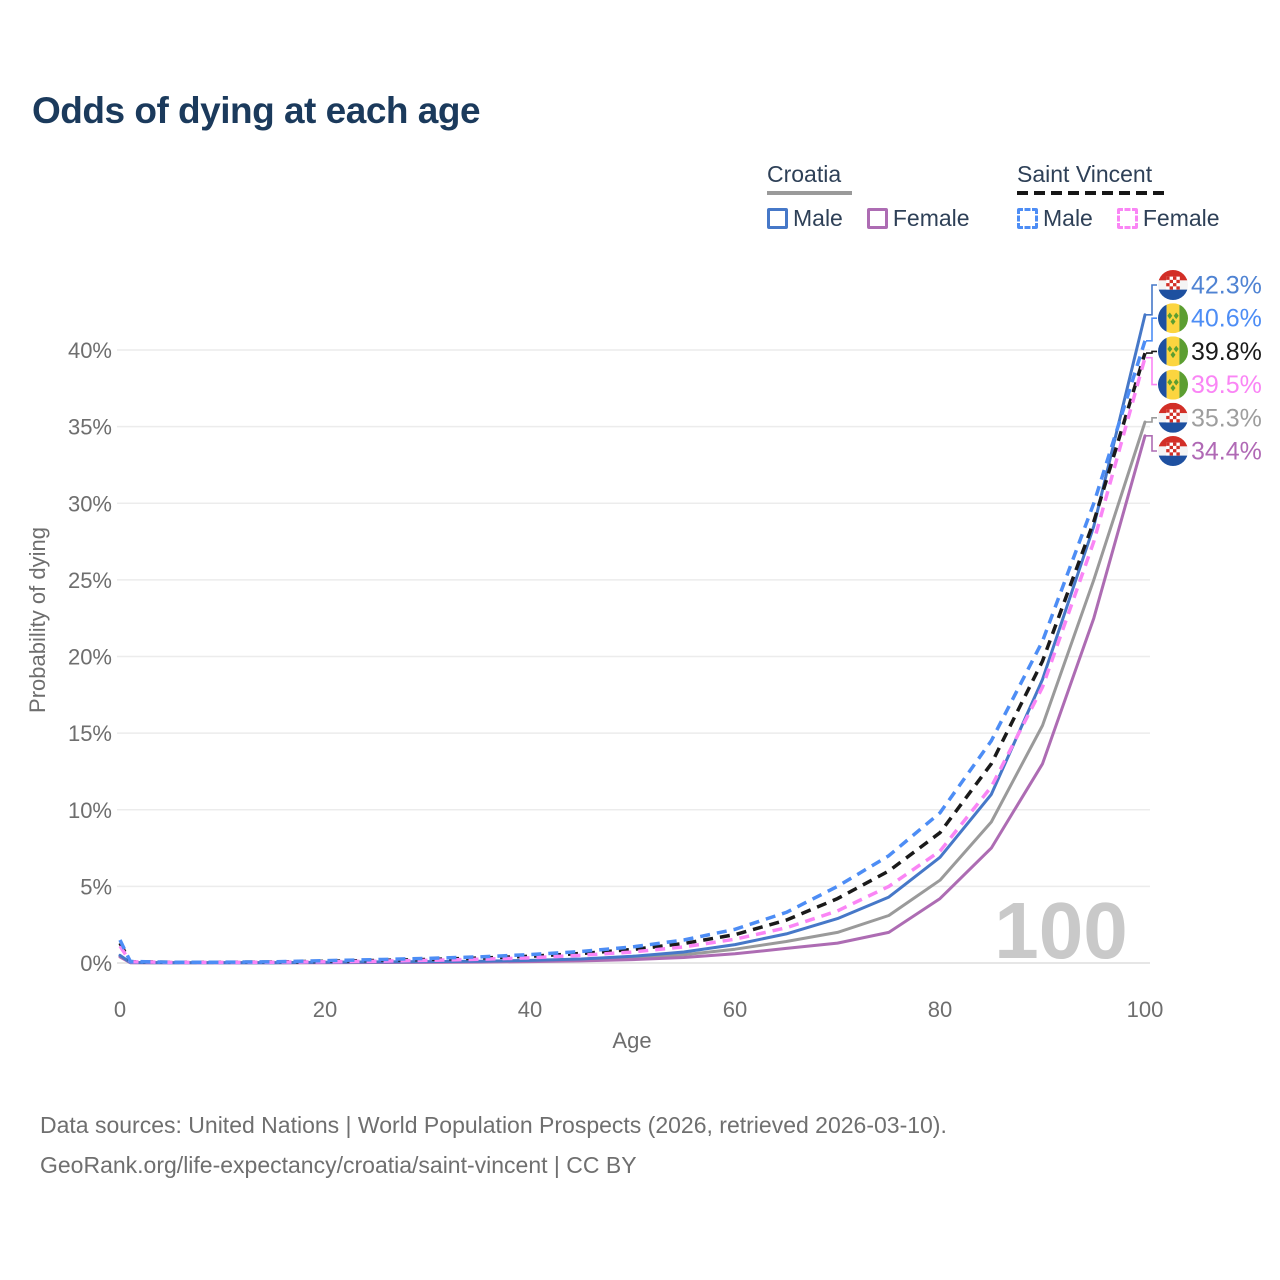 The image size is (1280, 1280). I want to click on x-tick-100: 100, so click(1145, 1009).